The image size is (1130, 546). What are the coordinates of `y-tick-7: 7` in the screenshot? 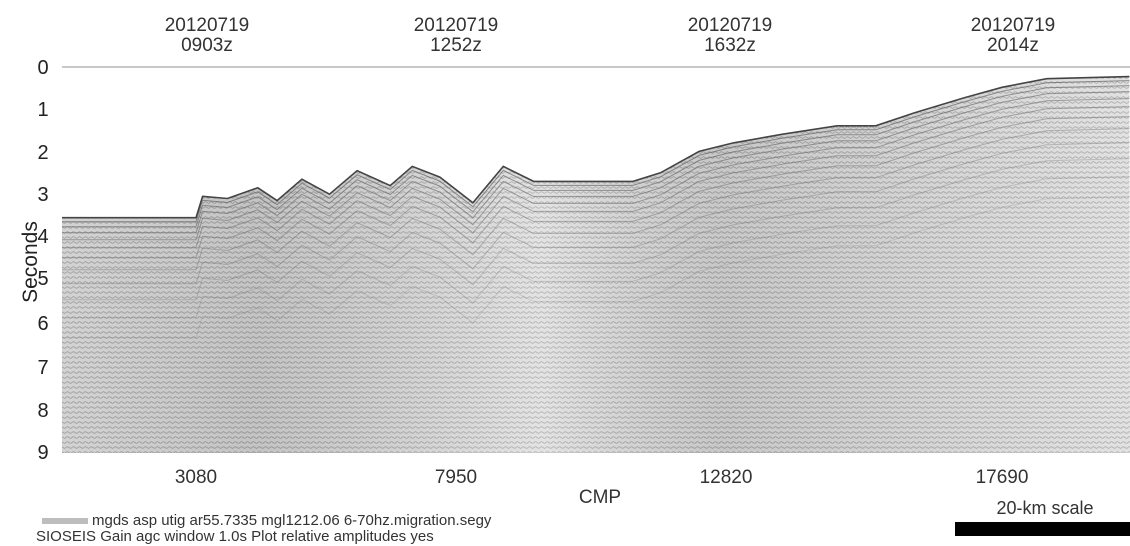 It's located at (43, 368).